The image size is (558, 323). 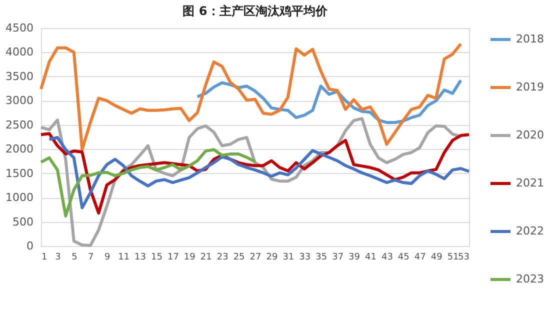 What do you see at coordinates (354, 257) in the screenshot?
I see `x-tick-label: 39` at bounding box center [354, 257].